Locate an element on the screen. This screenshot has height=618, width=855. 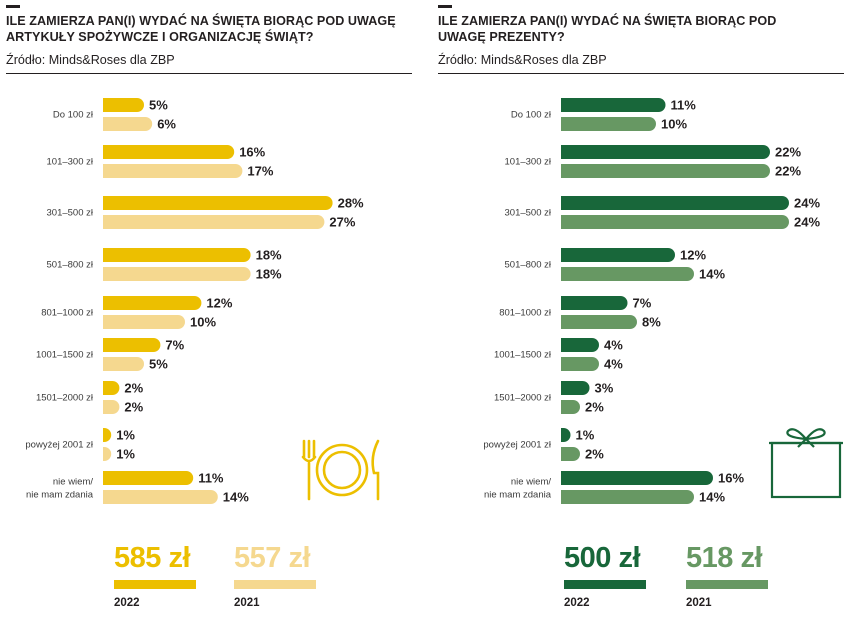
data-label-2021-1001-1500-z: 4% is located at coordinates (613, 364).